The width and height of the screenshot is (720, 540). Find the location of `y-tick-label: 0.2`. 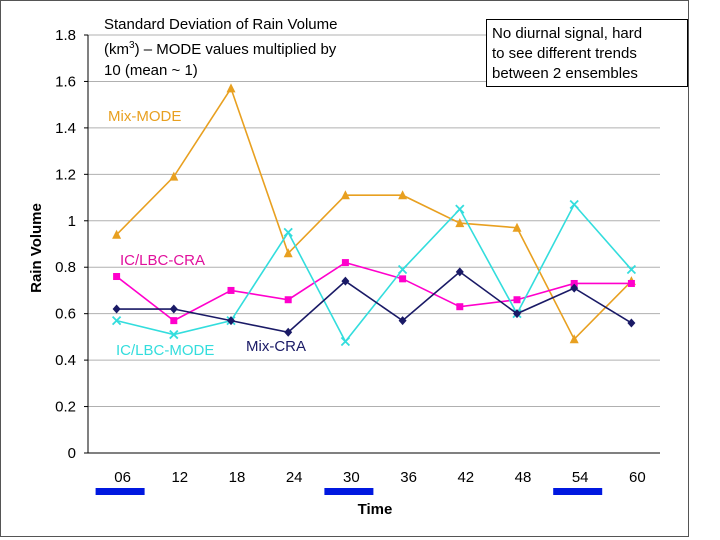

y-tick-label: 0.2 is located at coordinates (65, 407).